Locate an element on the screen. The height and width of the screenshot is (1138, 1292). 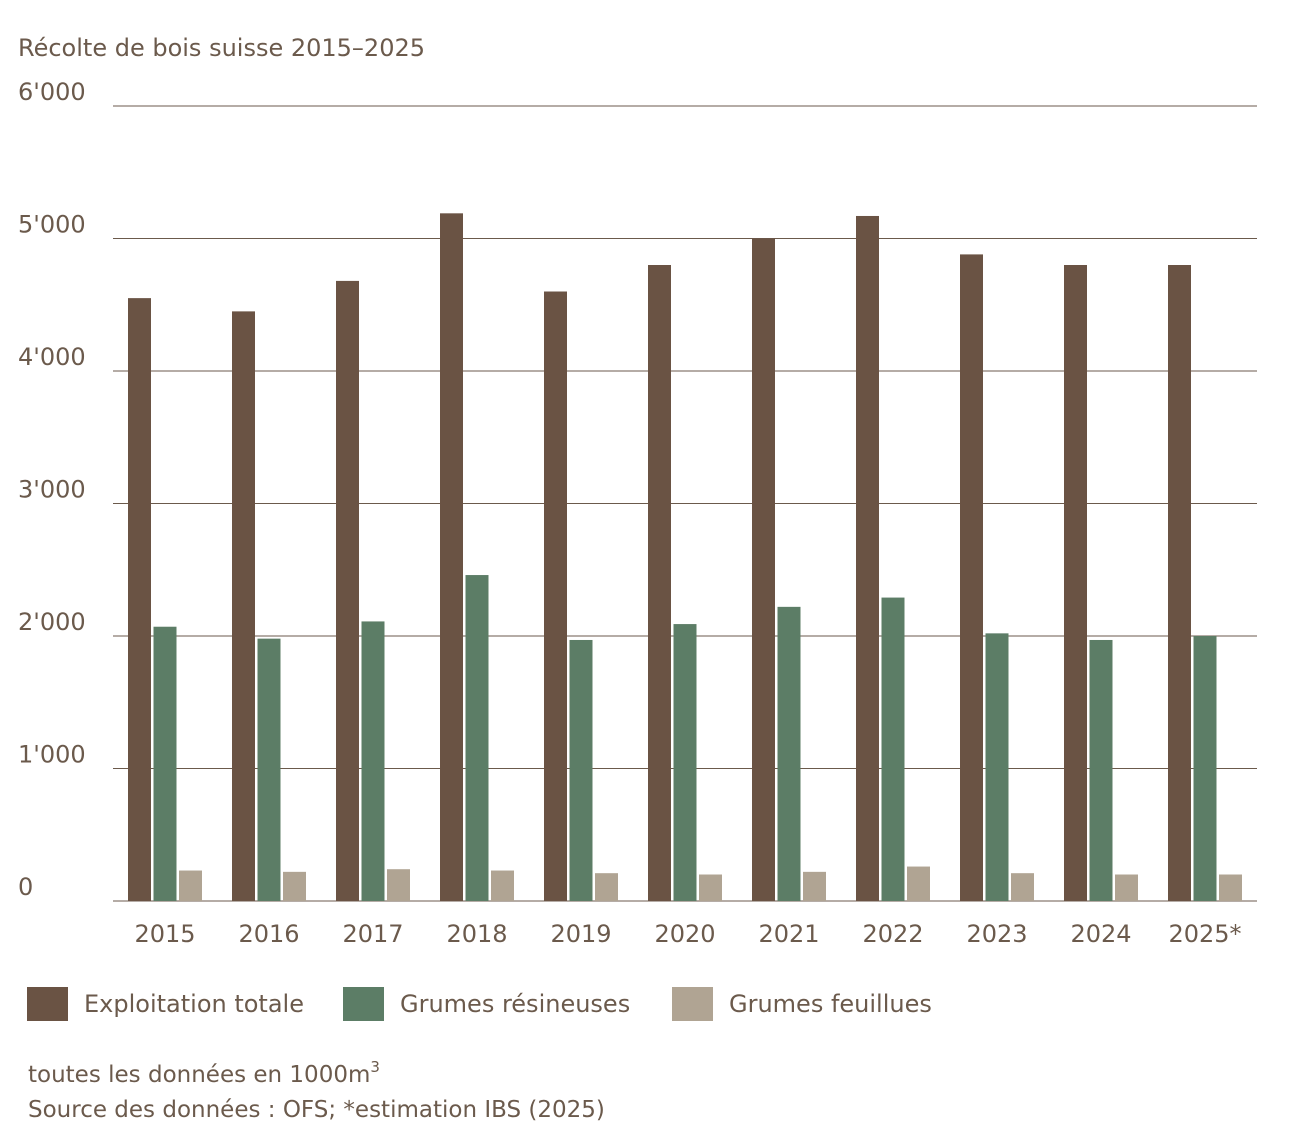
x-tick-label: 2015 is located at coordinates (164, 934).